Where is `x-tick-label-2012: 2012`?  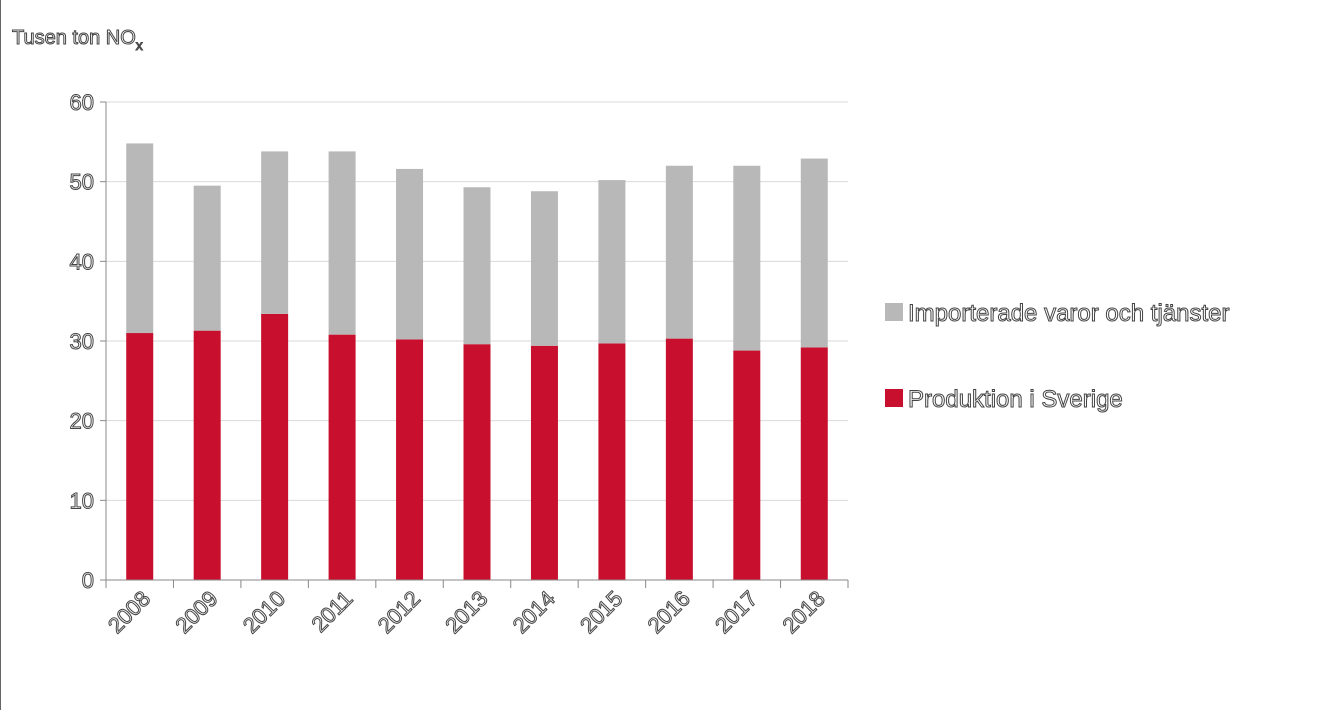
x-tick-label-2012: 2012 is located at coordinates (399, 612).